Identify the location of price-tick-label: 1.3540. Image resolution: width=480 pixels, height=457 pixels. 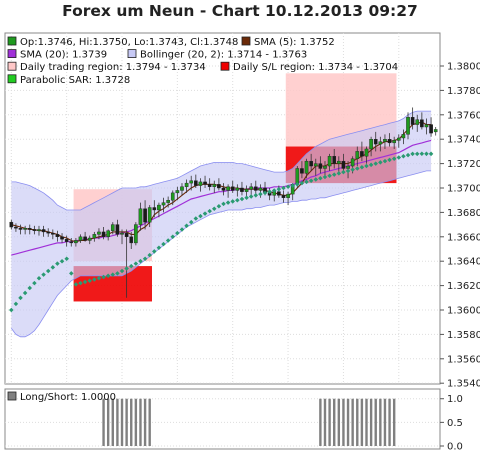
(463, 384).